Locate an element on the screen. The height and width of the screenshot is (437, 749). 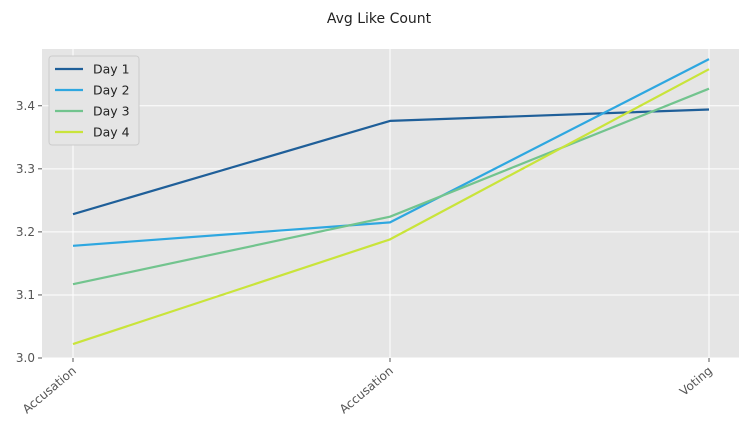
y-axis: 3.0 3.1 3.2 3.3 3.4 is located at coordinates (29, 232).